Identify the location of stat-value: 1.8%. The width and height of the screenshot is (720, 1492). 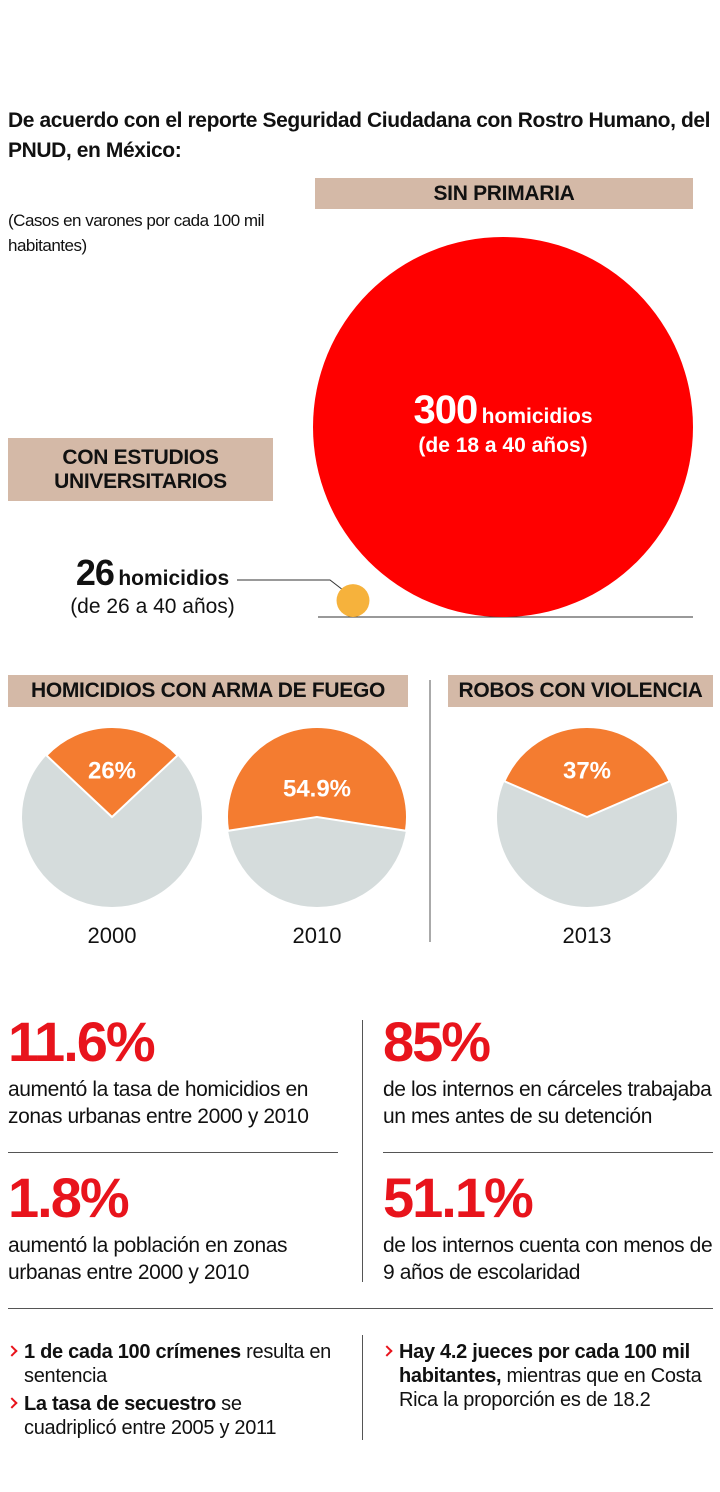
(69, 1197).